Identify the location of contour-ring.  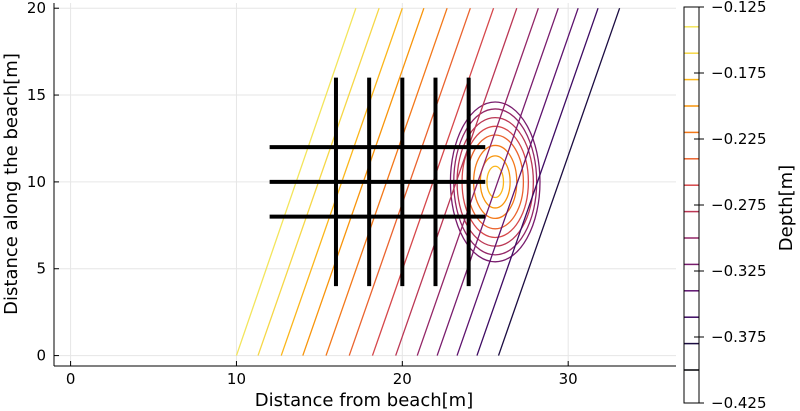
(495, 182).